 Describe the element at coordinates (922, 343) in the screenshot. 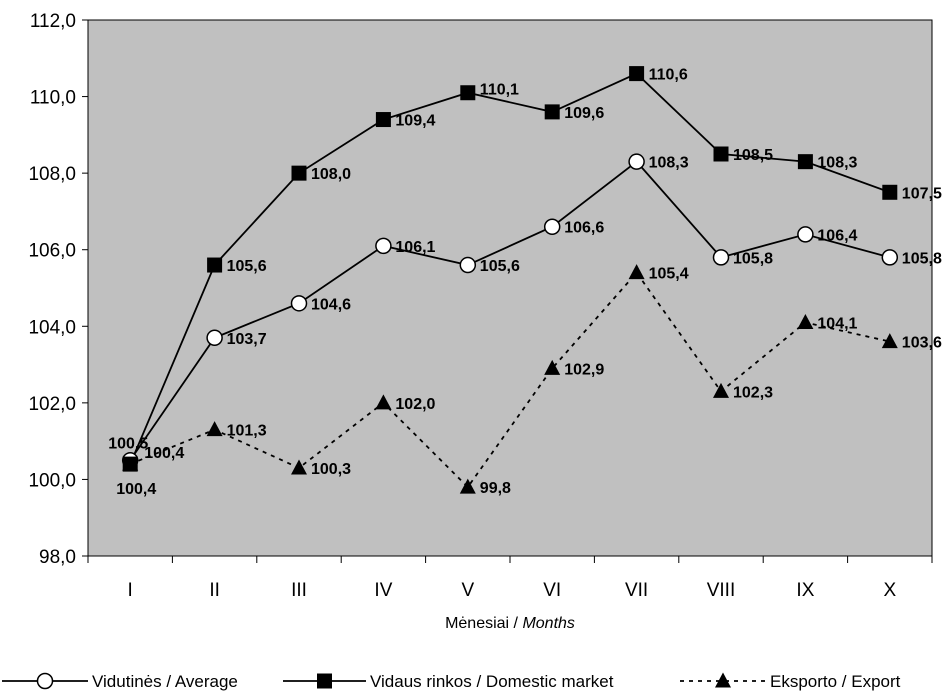

I see `data-label: 103,6` at that location.